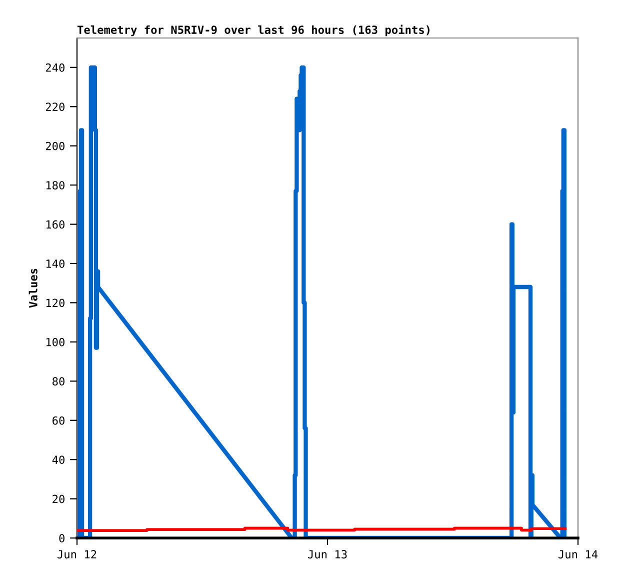 The image size is (618, 579). I want to click on y-tick-label: 100, so click(55, 342).